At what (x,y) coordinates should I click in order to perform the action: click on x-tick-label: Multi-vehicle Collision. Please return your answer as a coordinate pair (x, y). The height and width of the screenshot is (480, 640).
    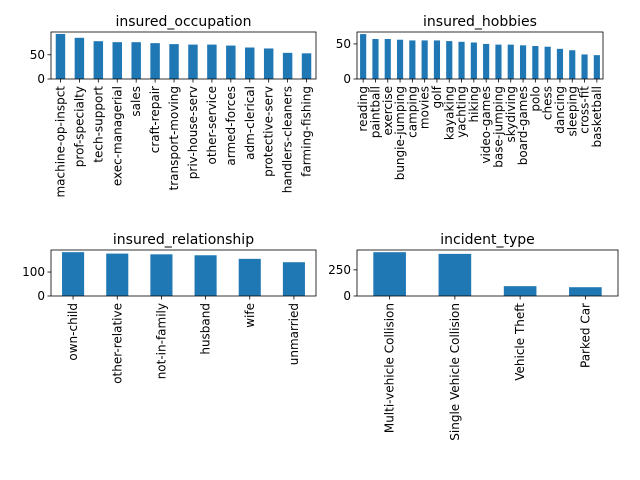
    Looking at the image, I should click on (390, 368).